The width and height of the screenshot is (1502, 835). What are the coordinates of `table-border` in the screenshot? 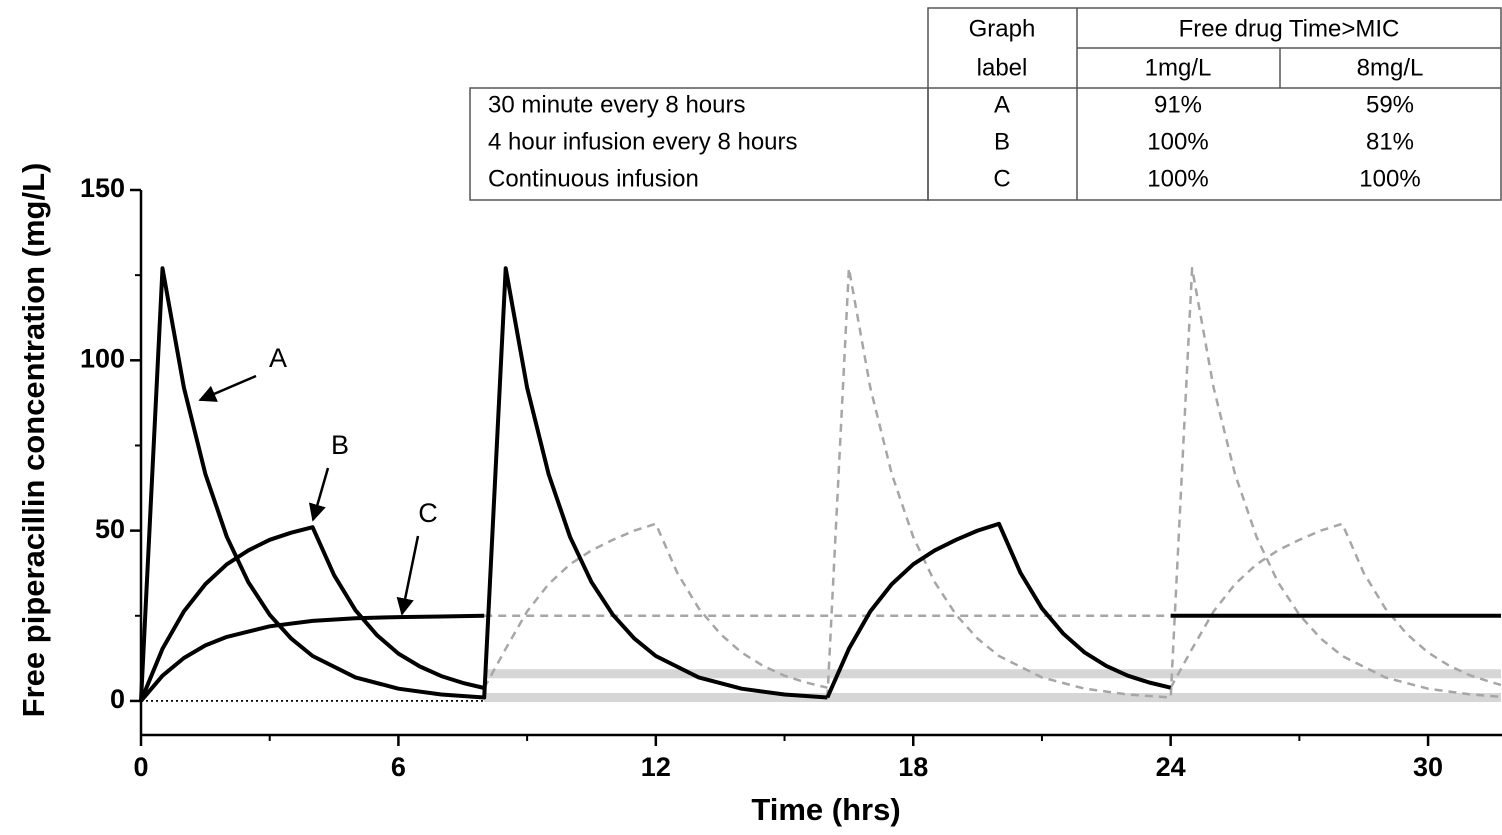 It's located at (699, 144).